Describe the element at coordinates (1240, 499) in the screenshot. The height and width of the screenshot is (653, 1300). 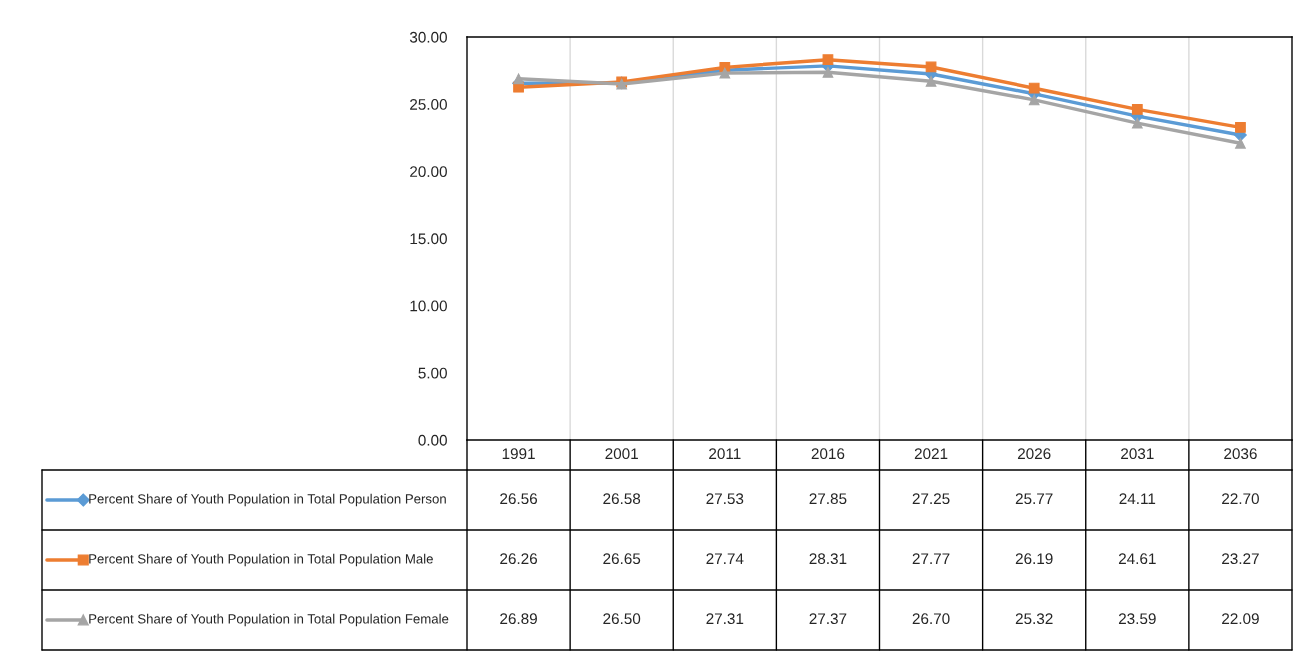
I see `data-label: 22.70` at that location.